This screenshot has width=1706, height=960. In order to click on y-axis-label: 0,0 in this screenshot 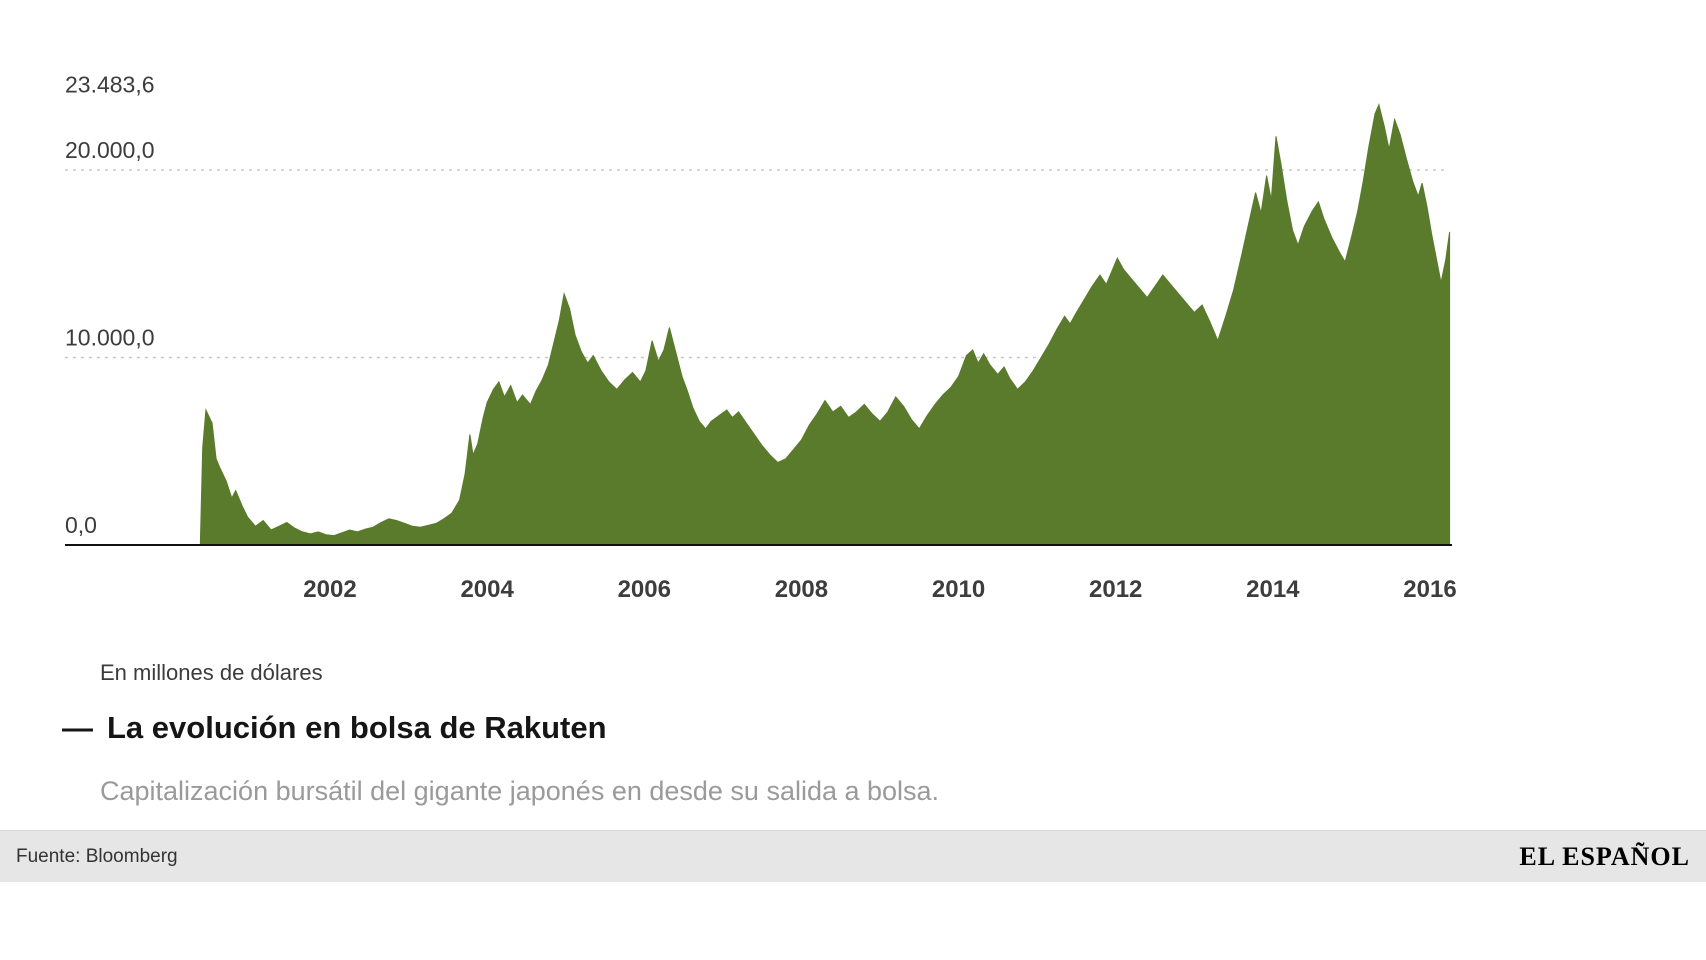, I will do `click(81, 525)`.